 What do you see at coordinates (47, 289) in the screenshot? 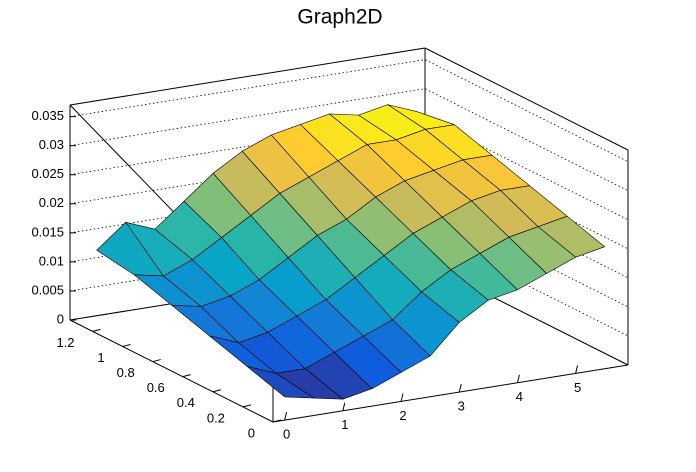
I see `z-tick-label: 0.005` at bounding box center [47, 289].